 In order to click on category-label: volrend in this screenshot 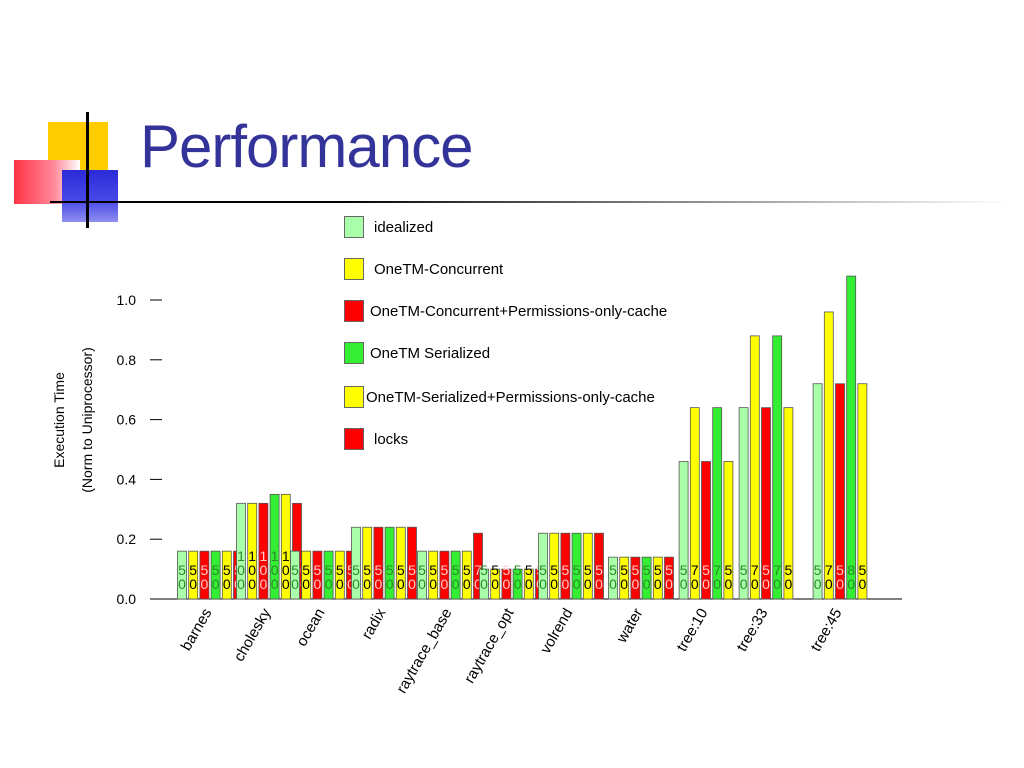, I will do `click(556, 631)`.